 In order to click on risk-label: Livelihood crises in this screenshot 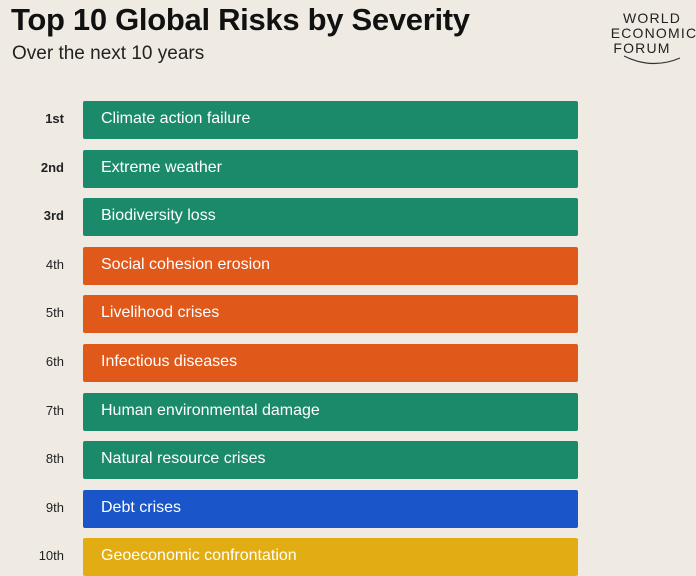, I will do `click(160, 312)`.